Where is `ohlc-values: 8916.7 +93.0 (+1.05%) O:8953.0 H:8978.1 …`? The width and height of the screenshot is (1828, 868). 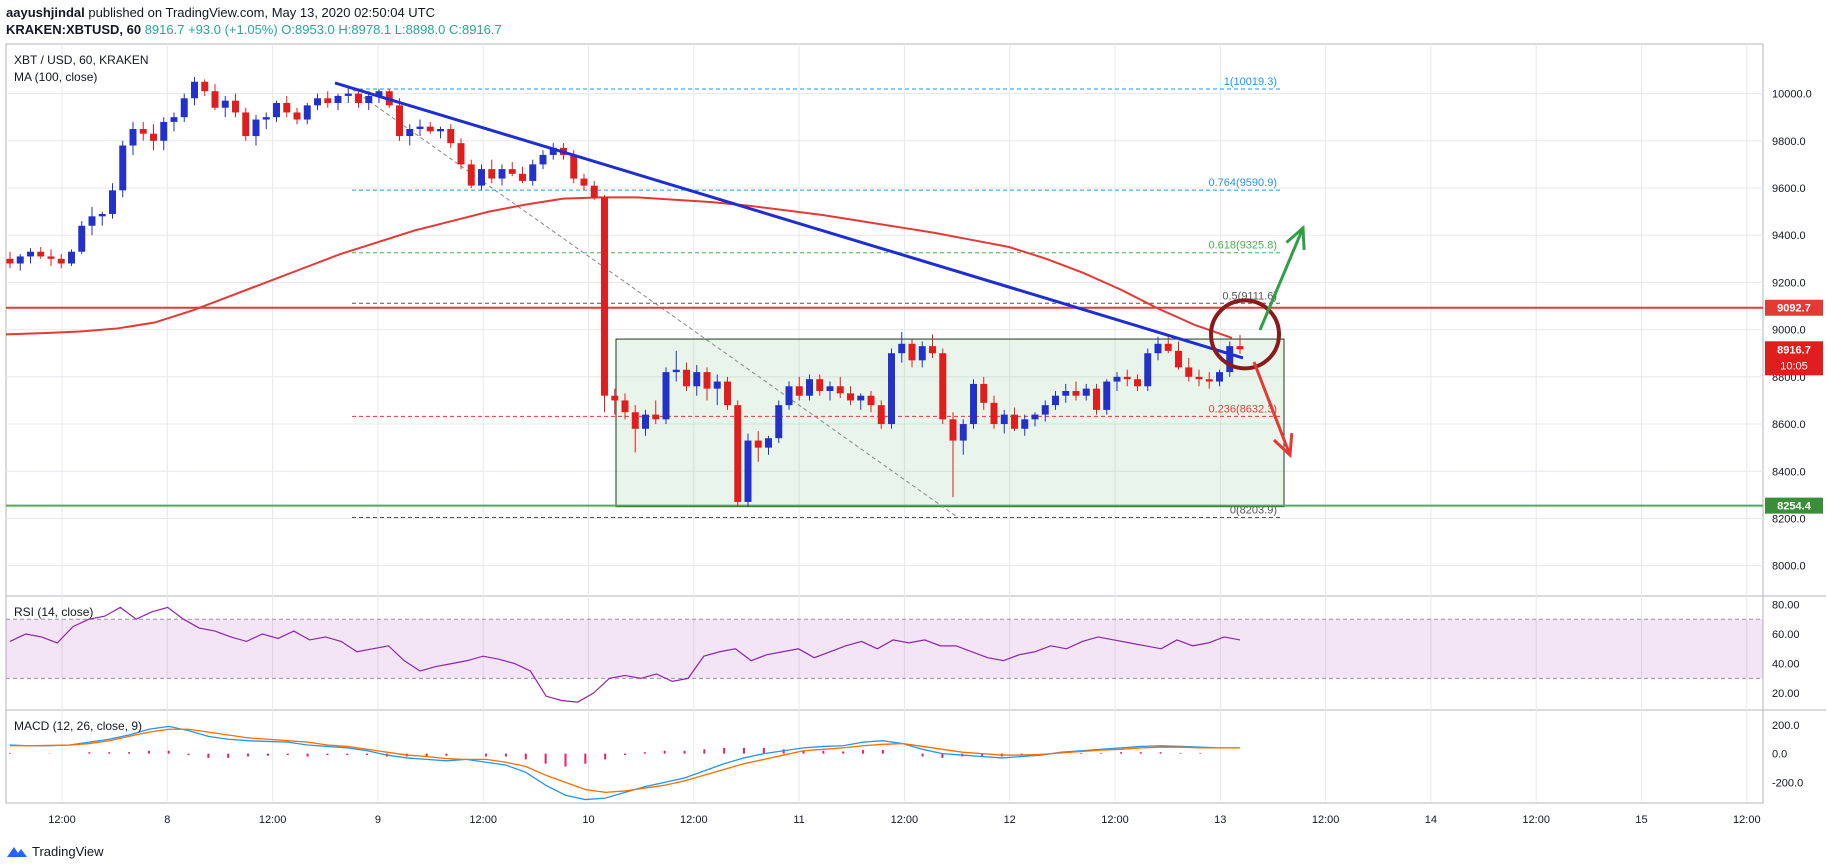 ohlc-values: 8916.7 +93.0 (+1.05%) O:8953.0 H:8978.1 … is located at coordinates (323, 29).